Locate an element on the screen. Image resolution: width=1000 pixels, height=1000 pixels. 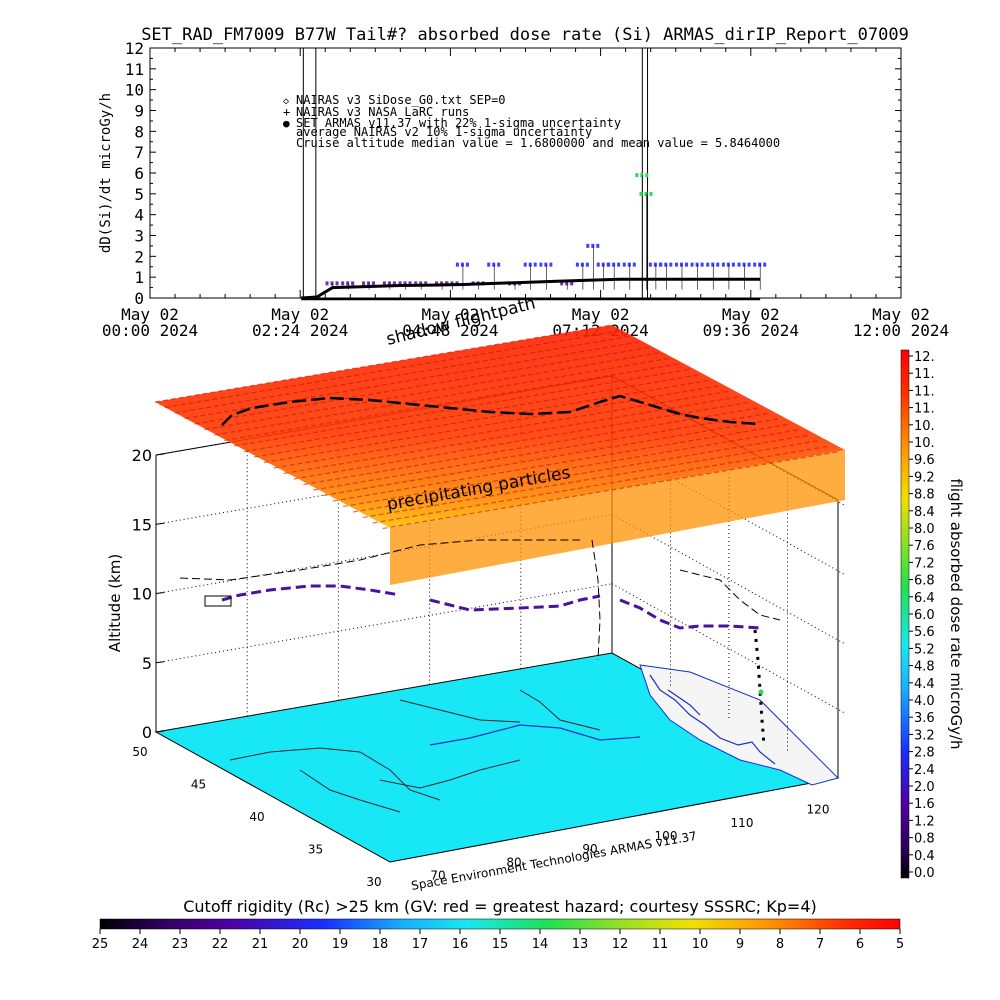
flight-track-lower is located at coordinates (491, 607).